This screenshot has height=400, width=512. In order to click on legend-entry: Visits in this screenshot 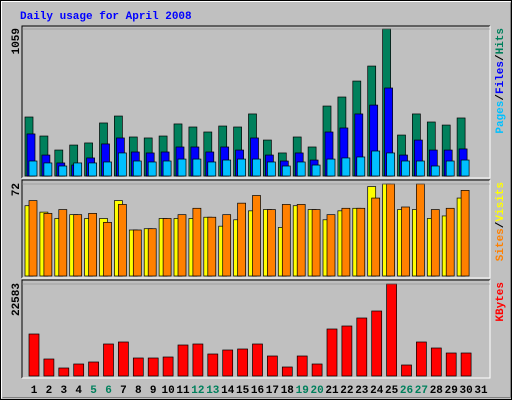, I will do `click(501, 202)`.